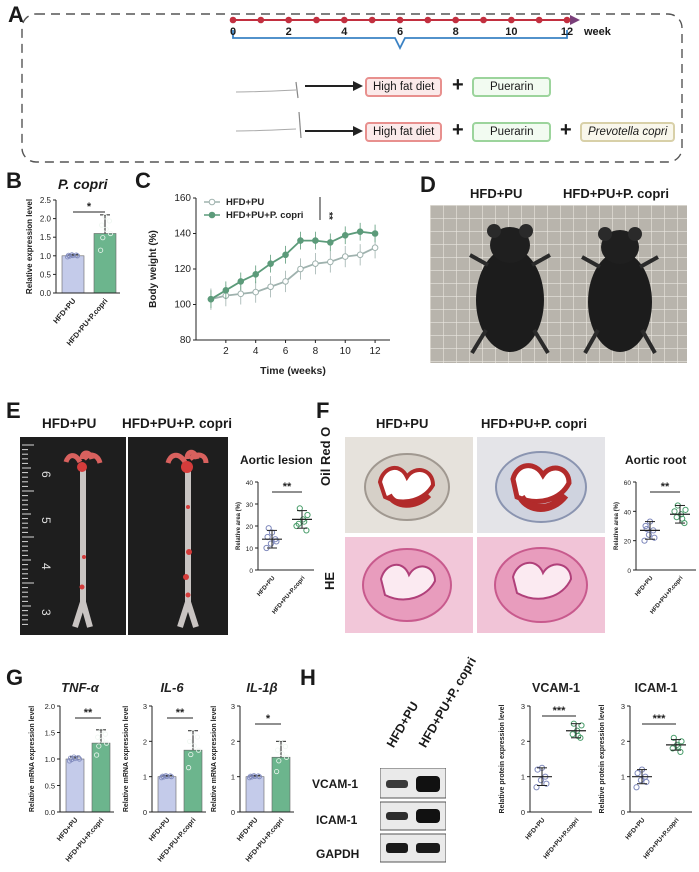 The height and width of the screenshot is (872, 699). What do you see at coordinates (413, 815) in the screenshot?
I see `western-blot` at bounding box center [413, 815].